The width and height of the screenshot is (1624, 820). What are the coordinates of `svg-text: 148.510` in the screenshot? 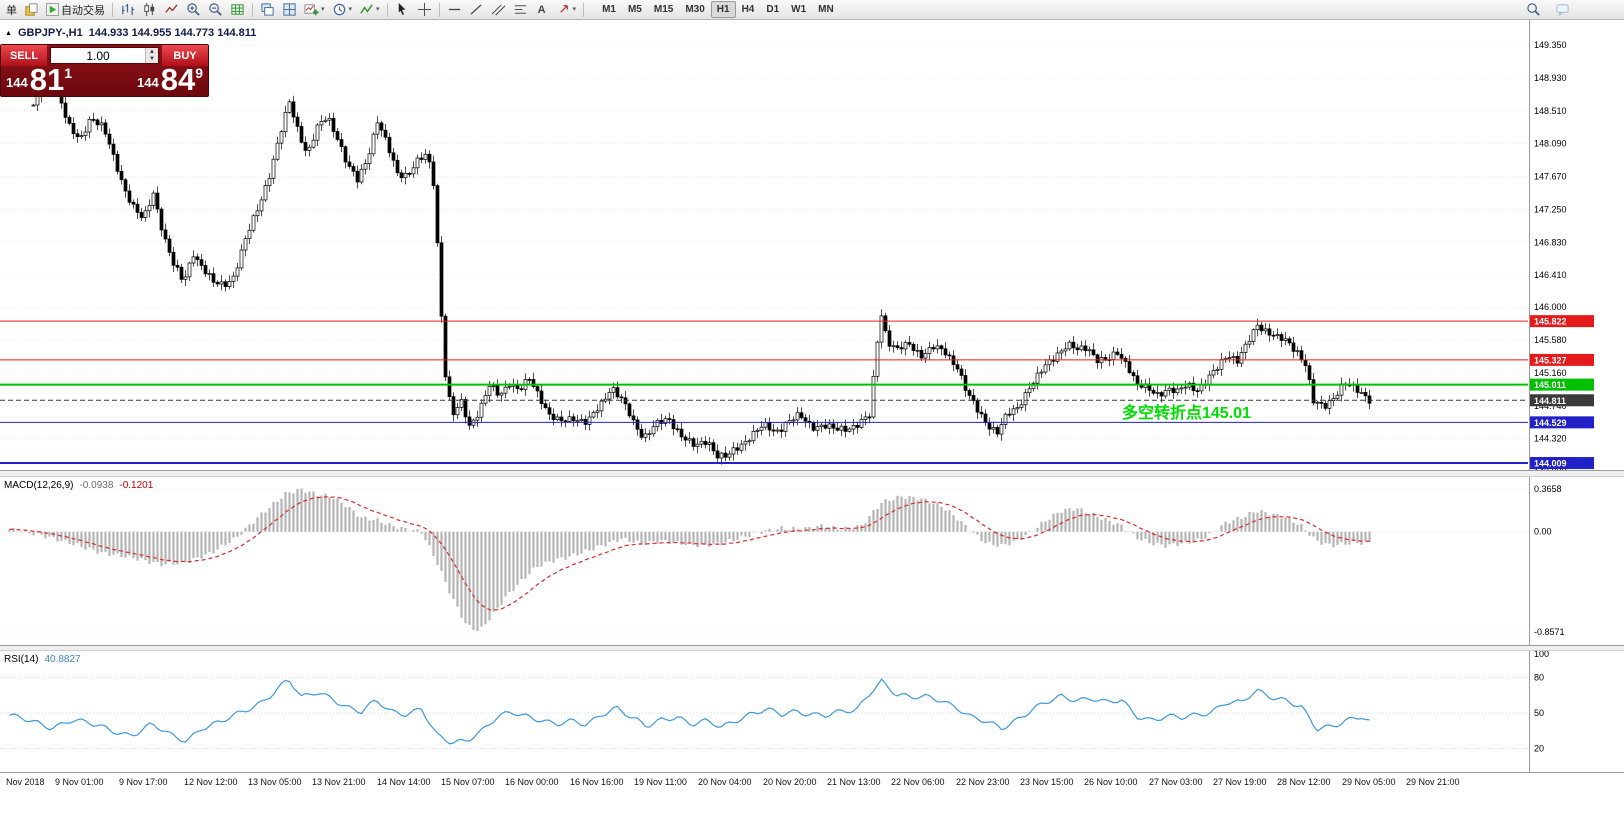 It's located at (1550, 111).